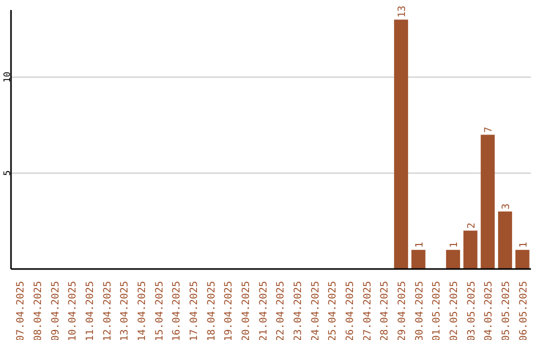 This screenshot has height=340, width=540. I want to click on x-tick-label: 16.04.2025, so click(177, 310).